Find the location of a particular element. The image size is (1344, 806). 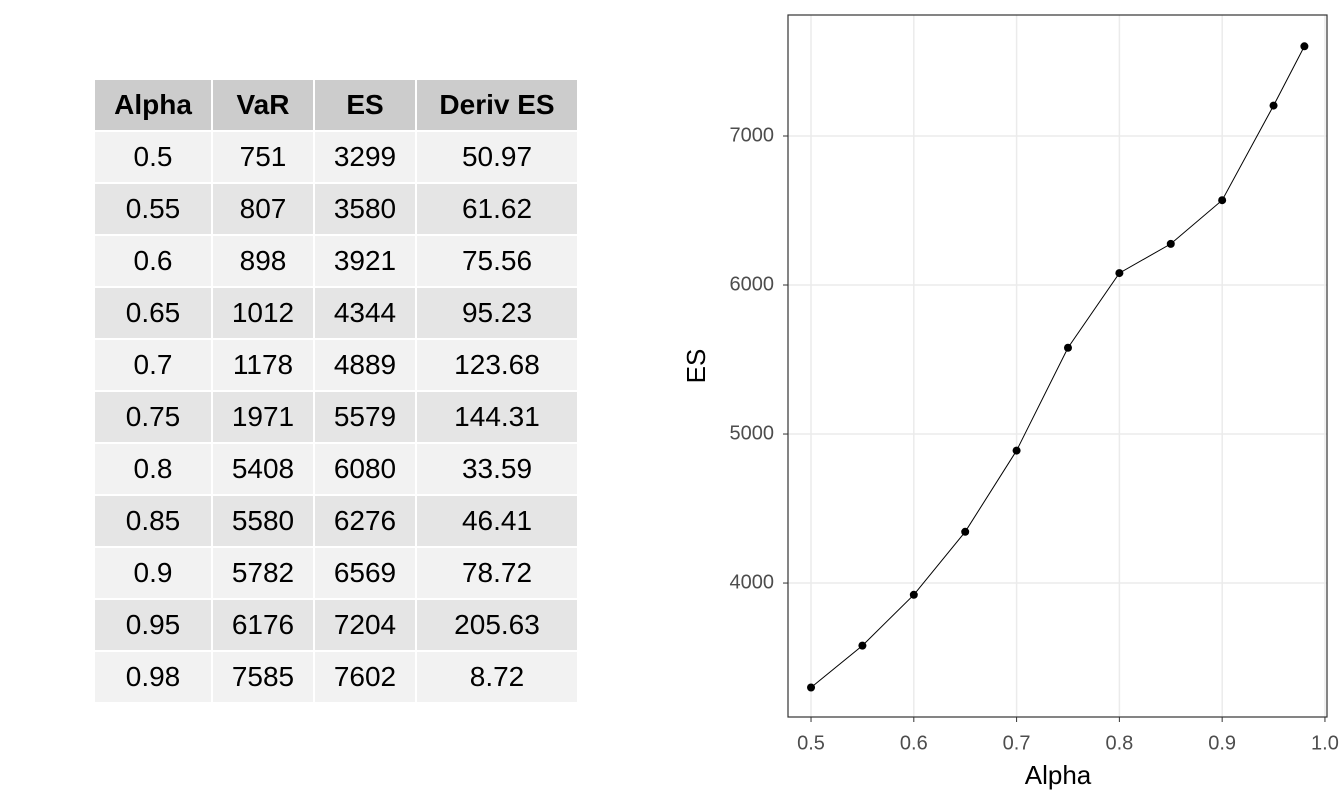

table-cell: 1971 is located at coordinates (263, 417).